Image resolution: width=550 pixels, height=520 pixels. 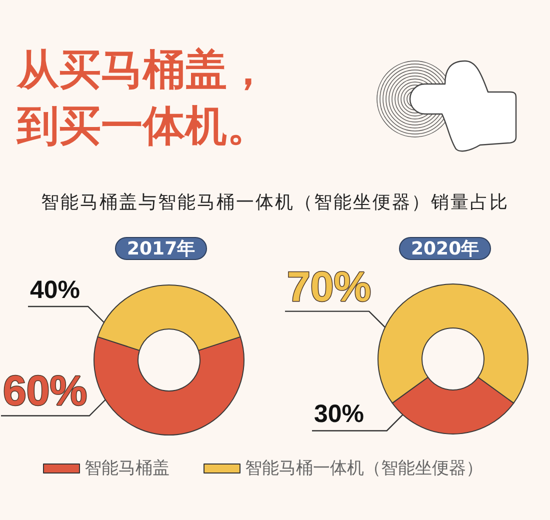 I want to click on chart-title: 从买马桶盖，到买一体机。, so click(x=143, y=98).